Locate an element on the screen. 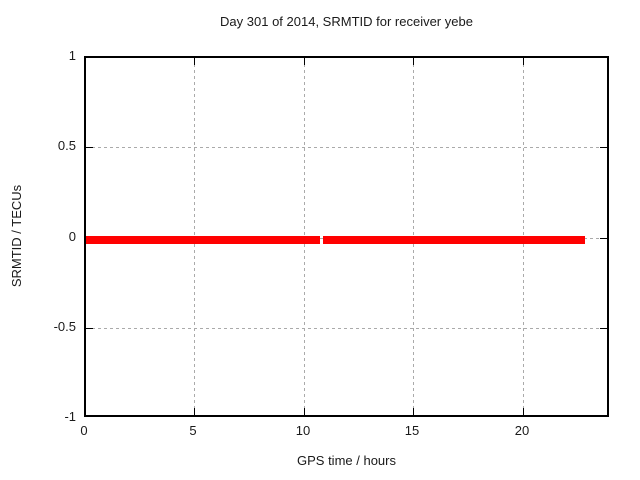 The width and height of the screenshot is (640, 480). x-tick-label: 20 is located at coordinates (522, 430).